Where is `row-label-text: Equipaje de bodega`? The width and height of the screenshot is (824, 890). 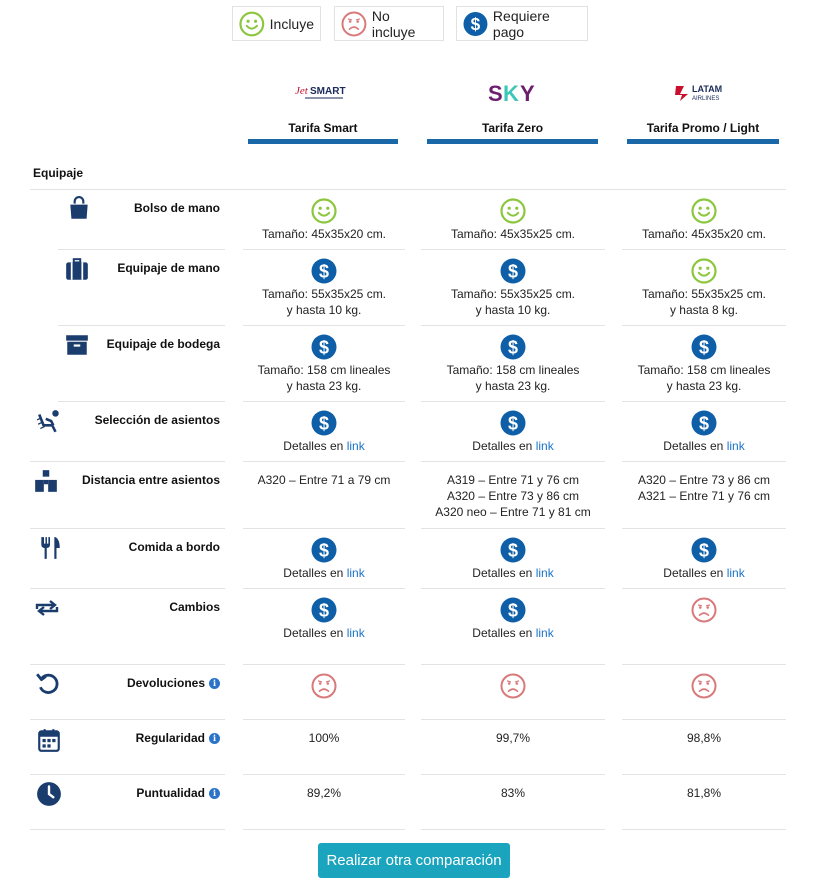 row-label-text: Equipaje de bodega is located at coordinates (163, 344).